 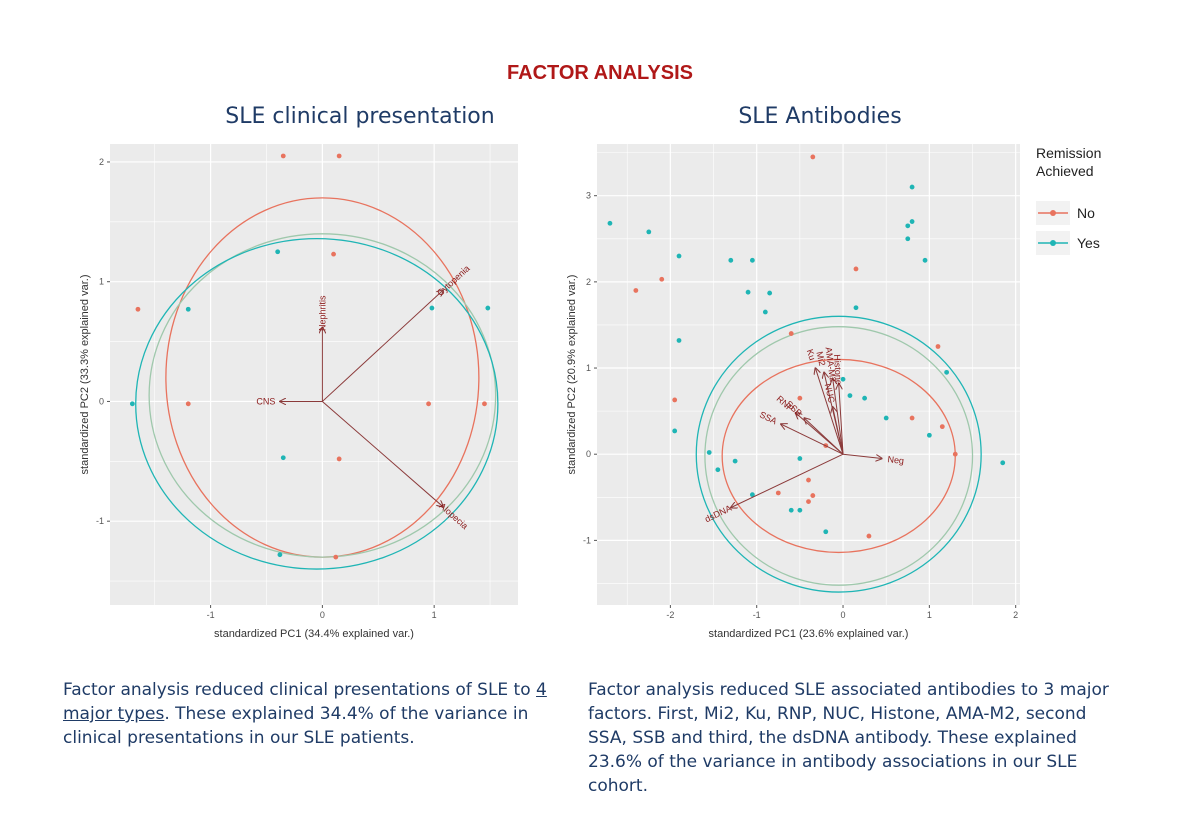 I want to click on right-loading-label: Ku, so click(x=811, y=355).